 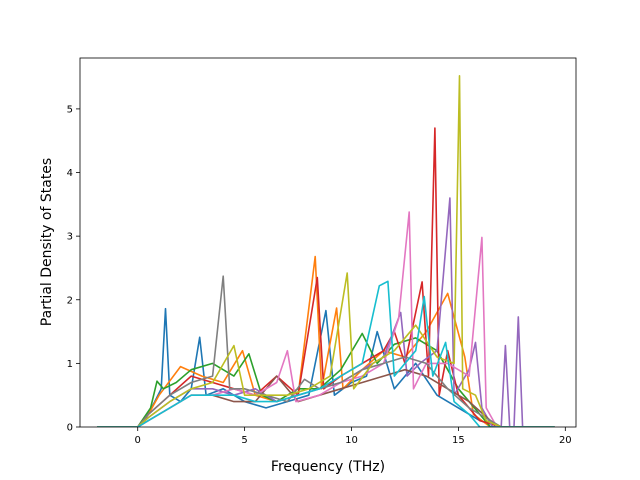 I want to click on y-tick-label: 5, so click(x=70, y=109).